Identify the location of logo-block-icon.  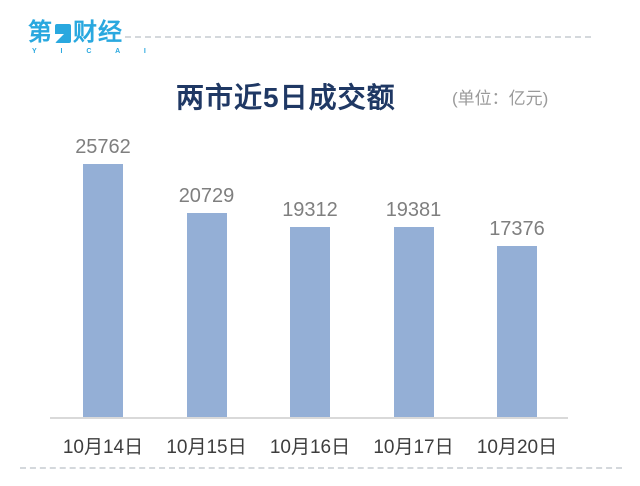
(63, 33).